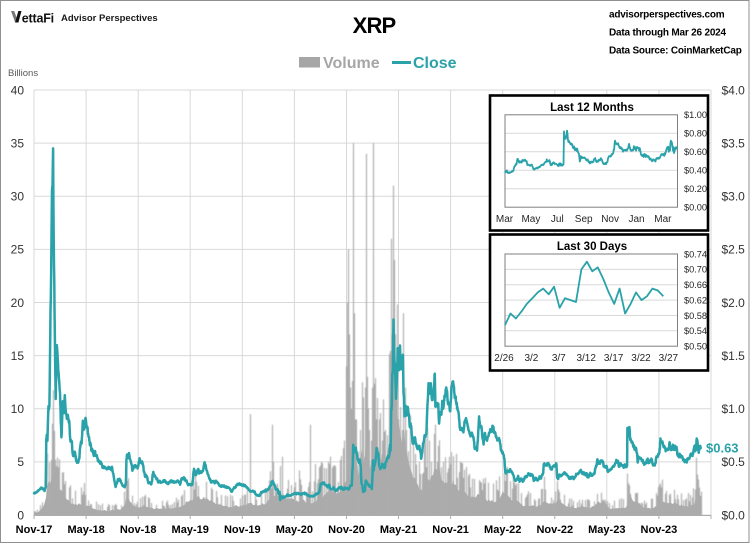 The width and height of the screenshot is (750, 544). Describe the element at coordinates (18, 197) in the screenshot. I see `svg-text: 30` at that location.